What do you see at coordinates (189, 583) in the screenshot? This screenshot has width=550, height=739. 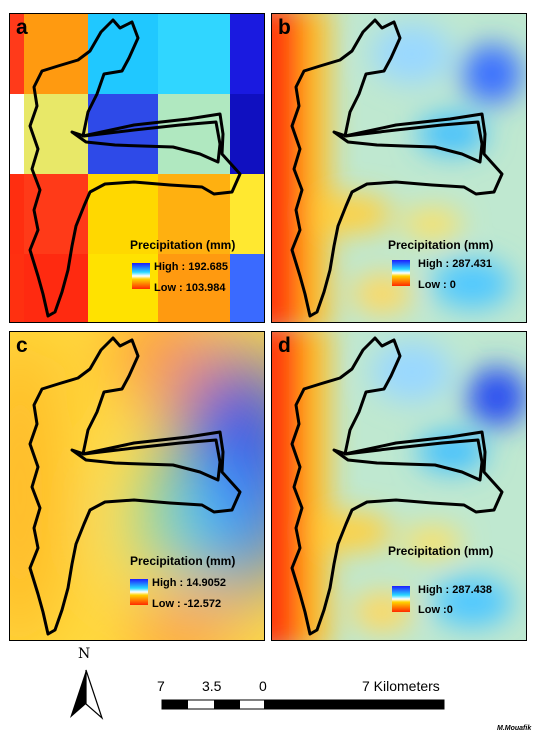 I see `legend-high-value: High : 14.9052` at bounding box center [189, 583].